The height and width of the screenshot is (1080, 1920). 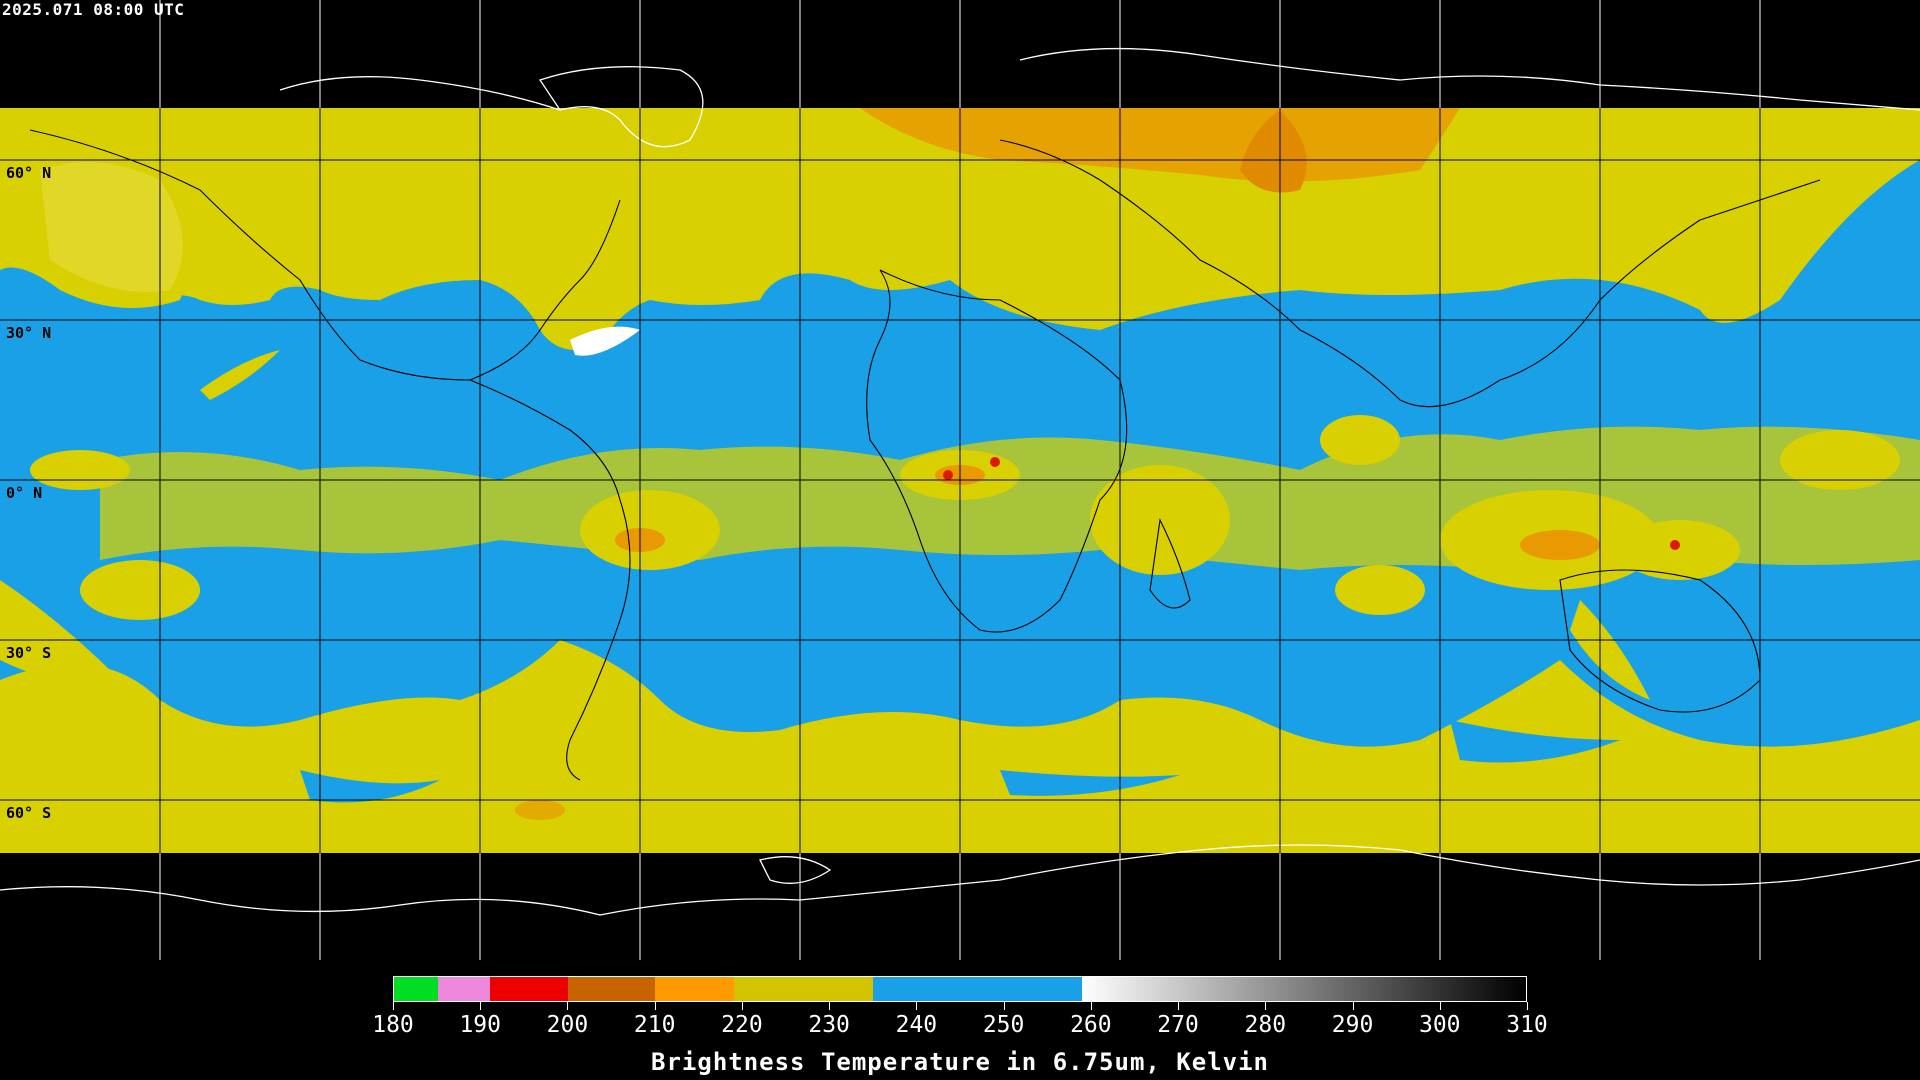 What do you see at coordinates (93, 9) in the screenshot?
I see `timestamp: 2025.071 08:00 UTC` at bounding box center [93, 9].